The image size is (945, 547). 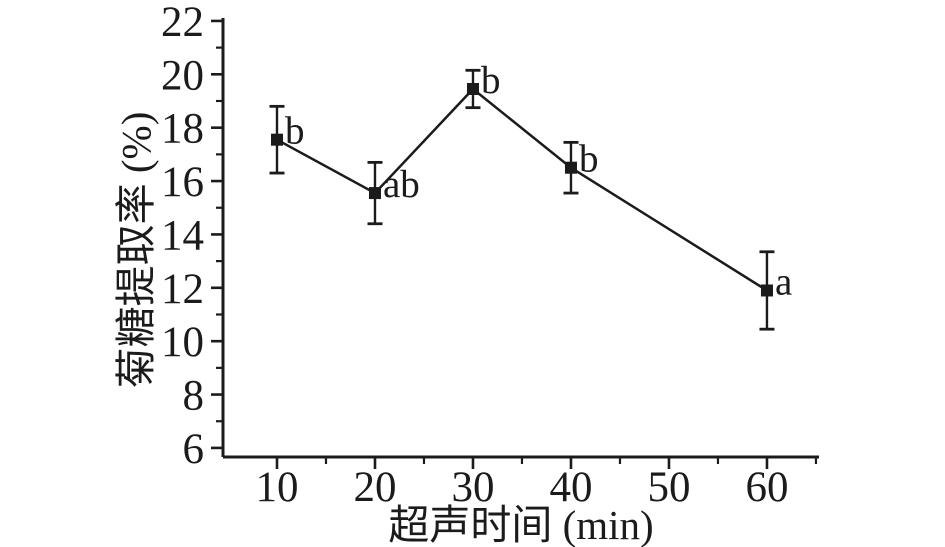 I want to click on y-tick-label: 6, so click(x=194, y=449).